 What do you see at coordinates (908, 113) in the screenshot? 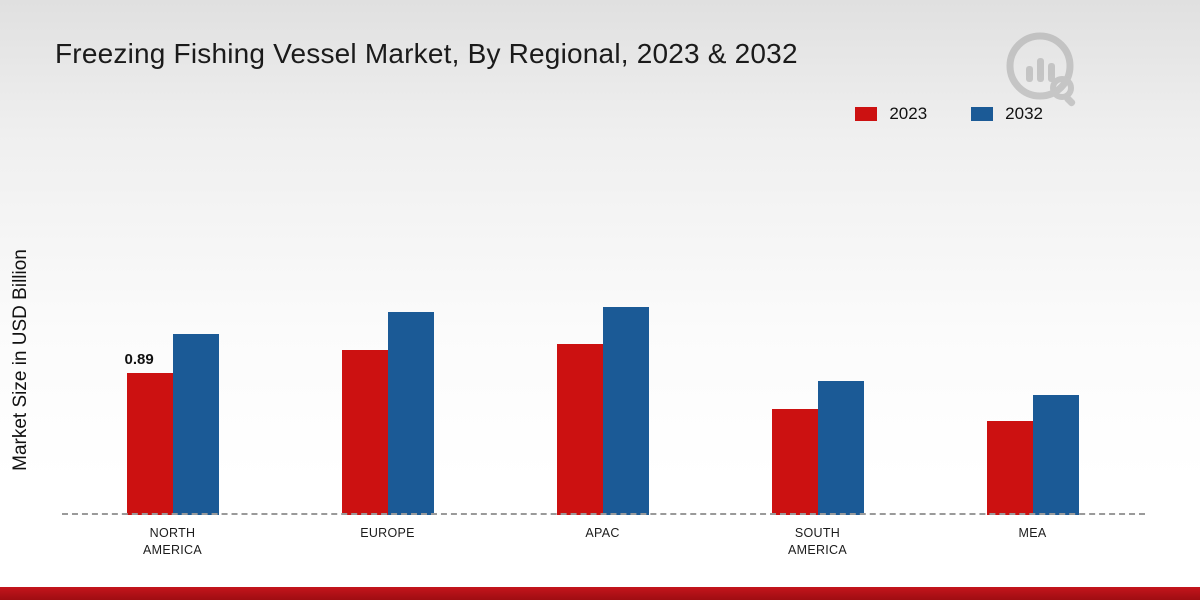
I see `legend-label-2023: 2023` at bounding box center [908, 113].